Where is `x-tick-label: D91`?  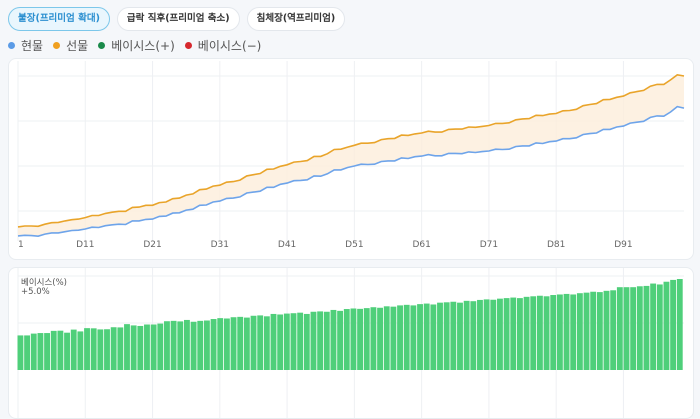
x-tick-label: D91 is located at coordinates (623, 245).